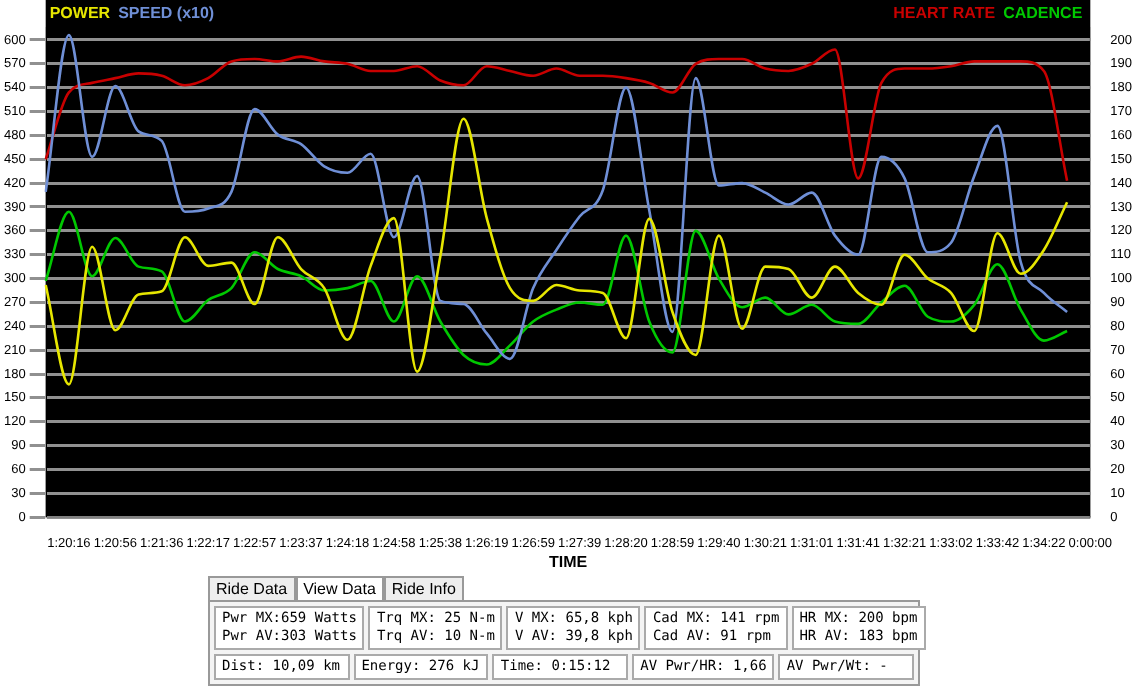 Image resolution: width=1136 pixels, height=696 pixels. I want to click on text: POWER, so click(80, 13).